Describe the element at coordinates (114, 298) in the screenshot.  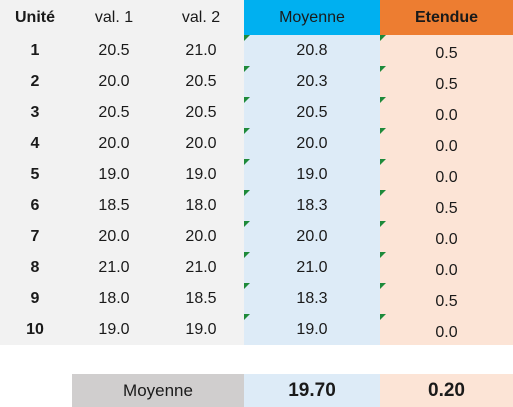
I see `cell-val1-row-9: 18.0` at that location.